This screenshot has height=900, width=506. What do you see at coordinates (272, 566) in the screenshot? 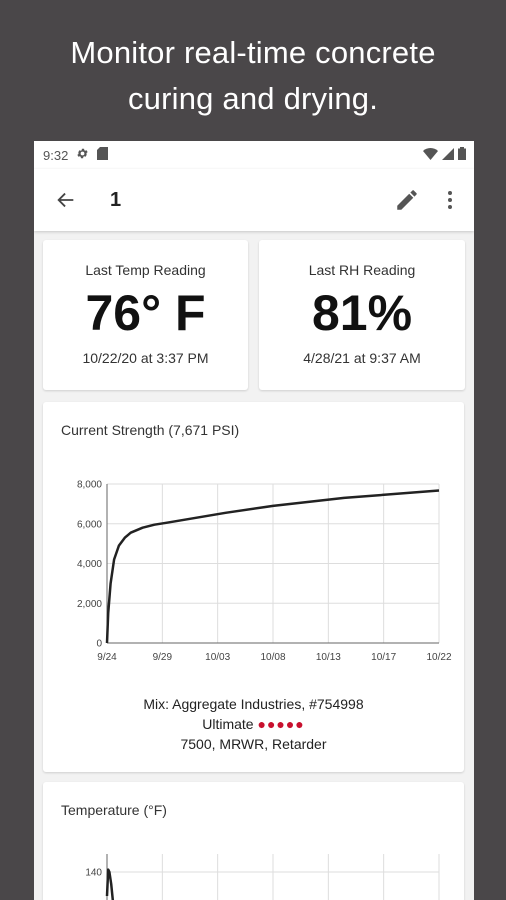
I see `strength-series-line` at bounding box center [272, 566].